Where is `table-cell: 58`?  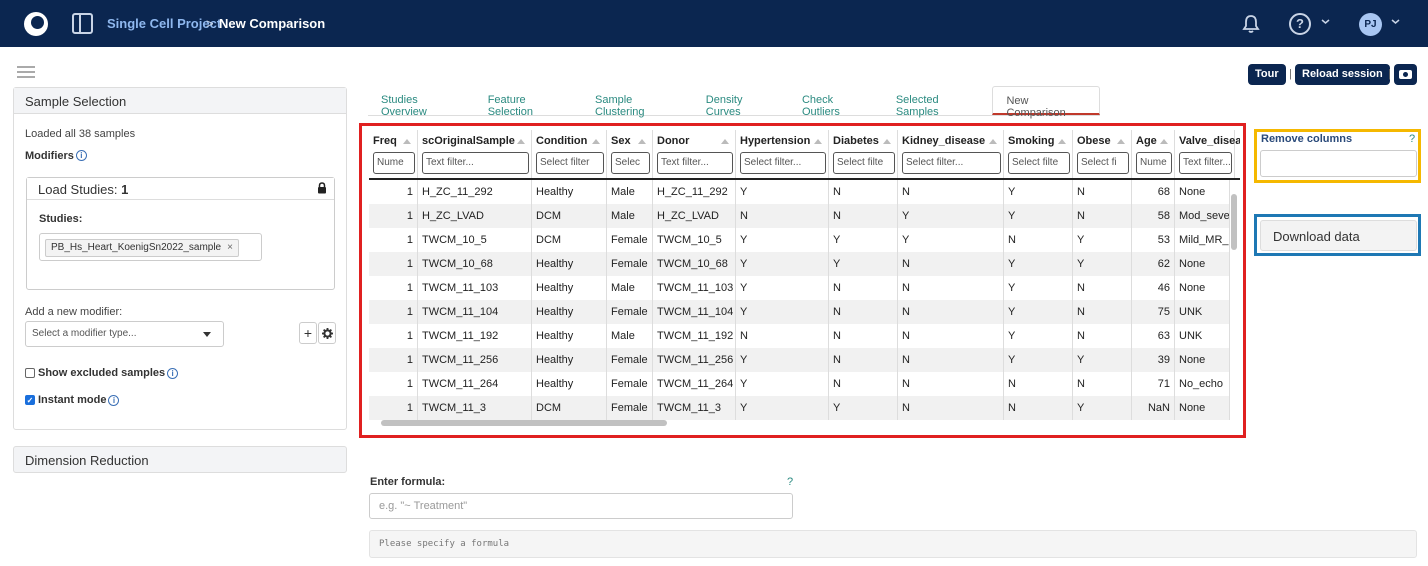
table-cell: 58 is located at coordinates (1153, 216).